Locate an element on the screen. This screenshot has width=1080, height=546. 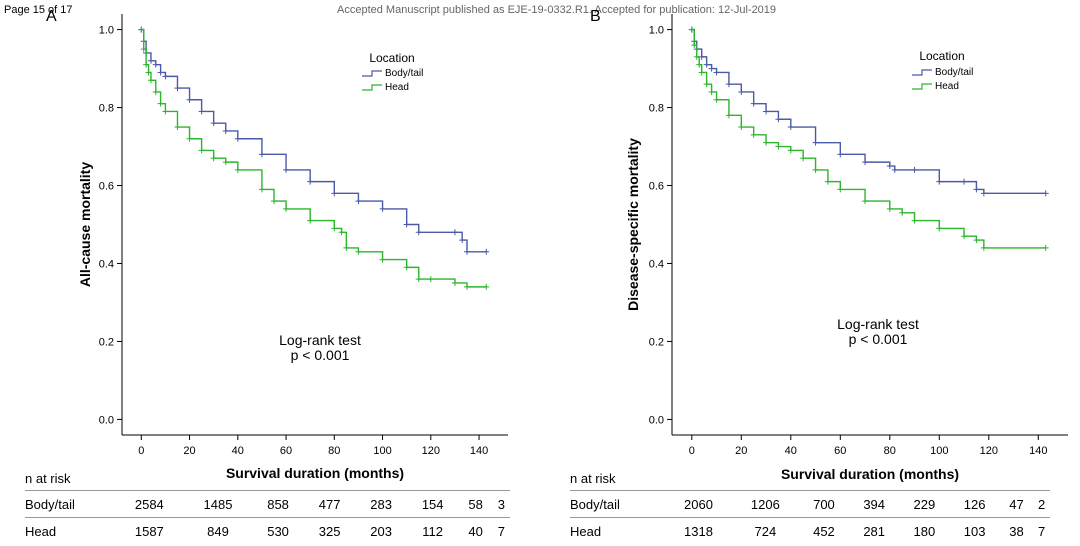
risk-cell: 112 is located at coordinates (432, 530).